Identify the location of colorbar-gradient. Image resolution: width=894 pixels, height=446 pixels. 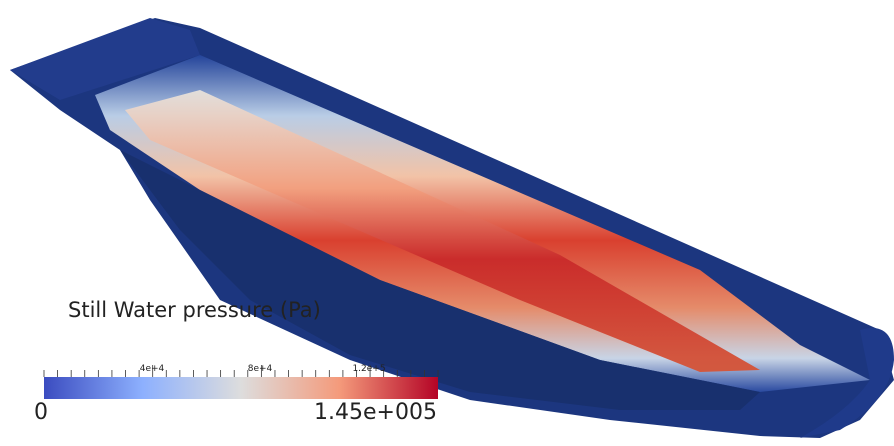
(241, 388).